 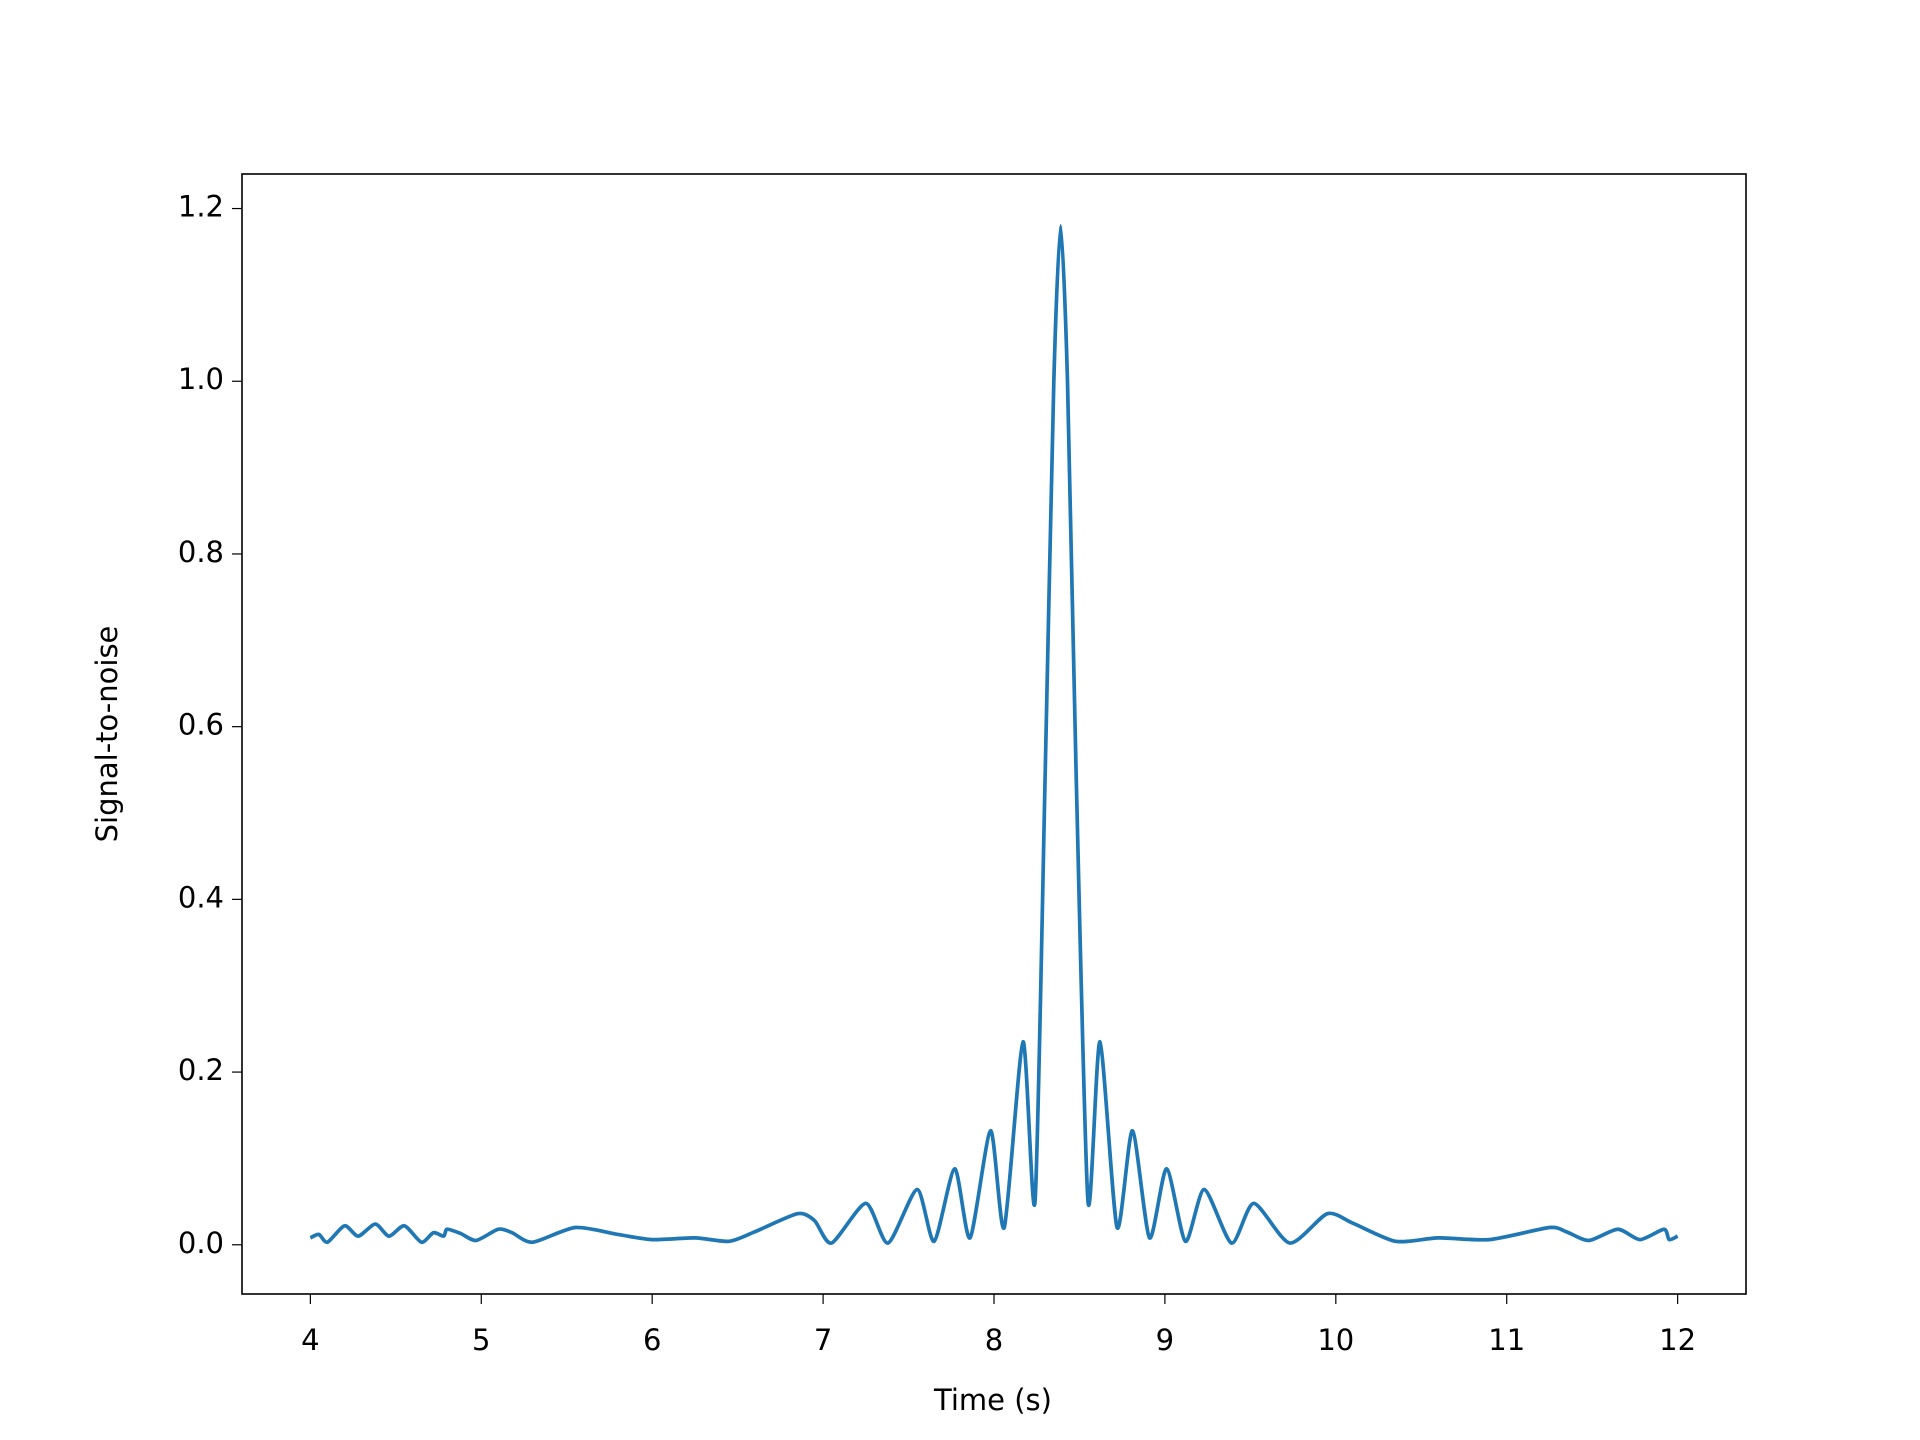 What do you see at coordinates (481, 1340) in the screenshot?
I see `x-tick-label: 5` at bounding box center [481, 1340].